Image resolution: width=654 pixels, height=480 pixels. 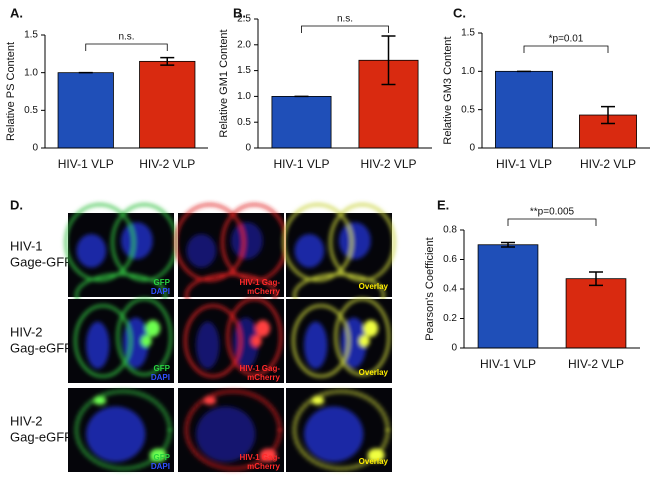 I want to click on y-tick-label: 0.6, so click(x=450, y=259).